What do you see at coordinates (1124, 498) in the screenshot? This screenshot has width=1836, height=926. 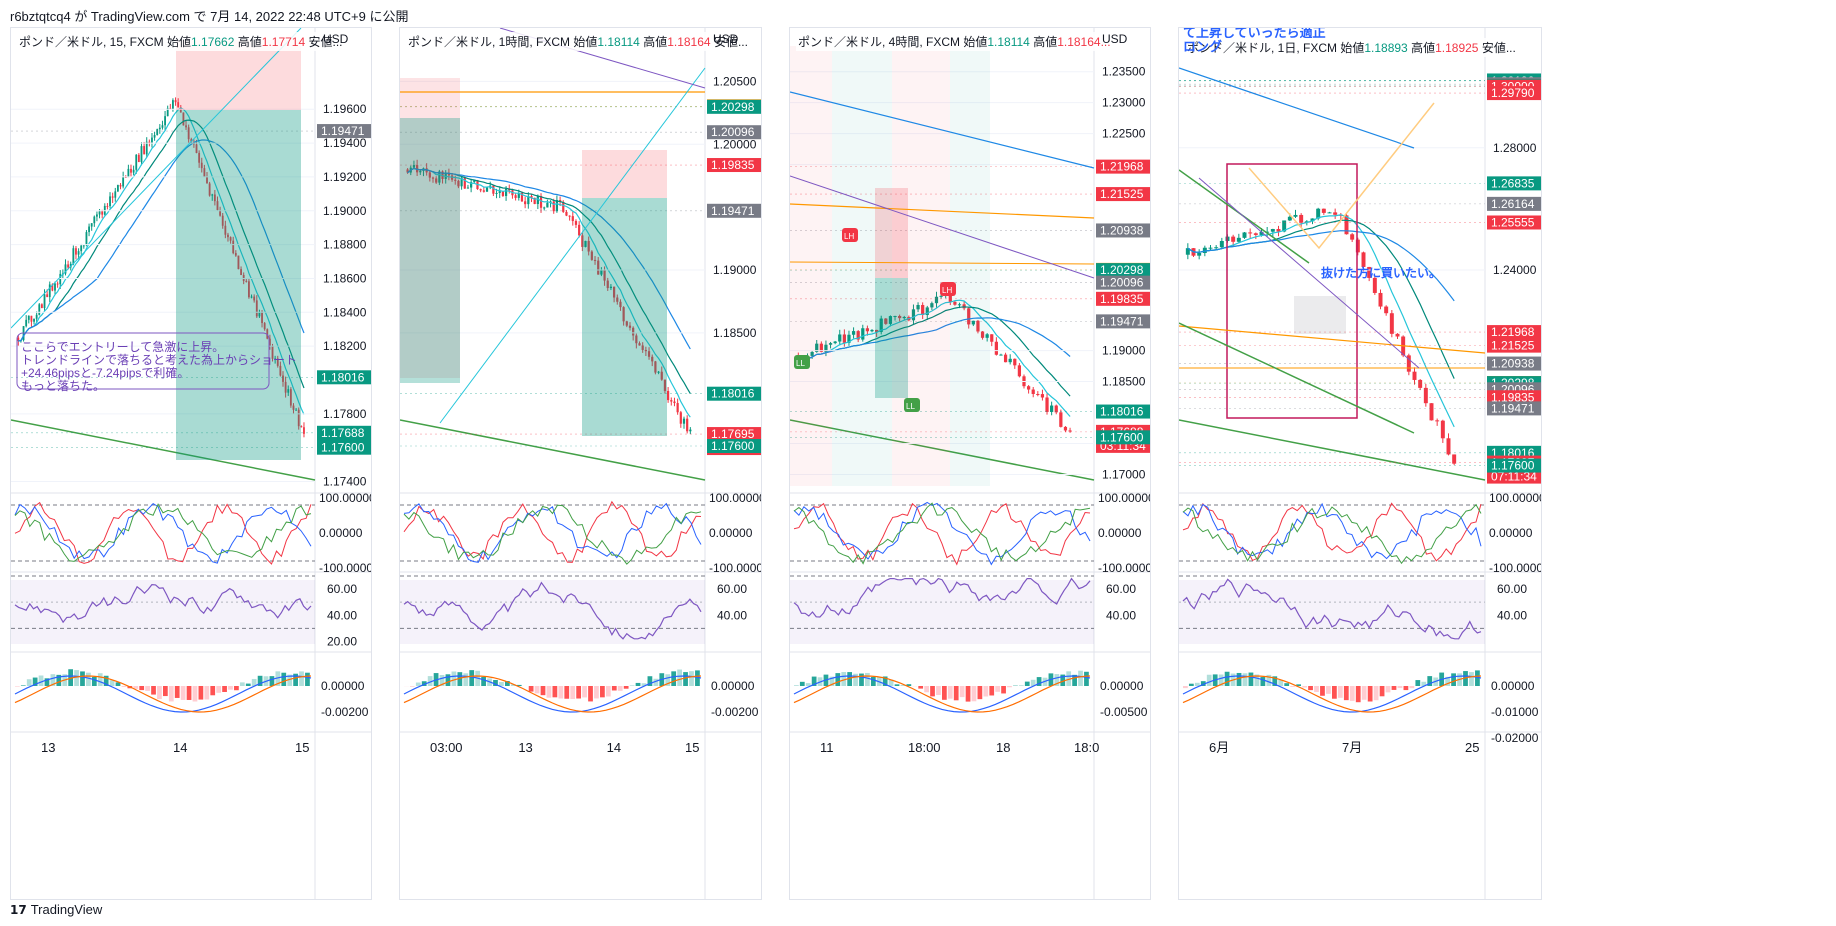 I see `osc-tick-label: 100.00000` at bounding box center [1124, 498].